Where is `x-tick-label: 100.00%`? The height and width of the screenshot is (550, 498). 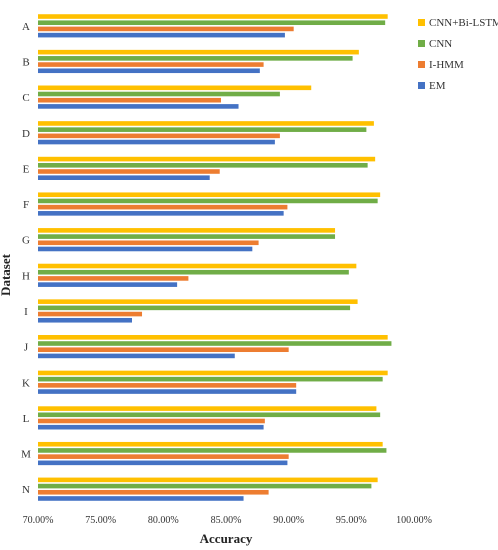 x-tick-label: 100.00% is located at coordinates (414, 520).